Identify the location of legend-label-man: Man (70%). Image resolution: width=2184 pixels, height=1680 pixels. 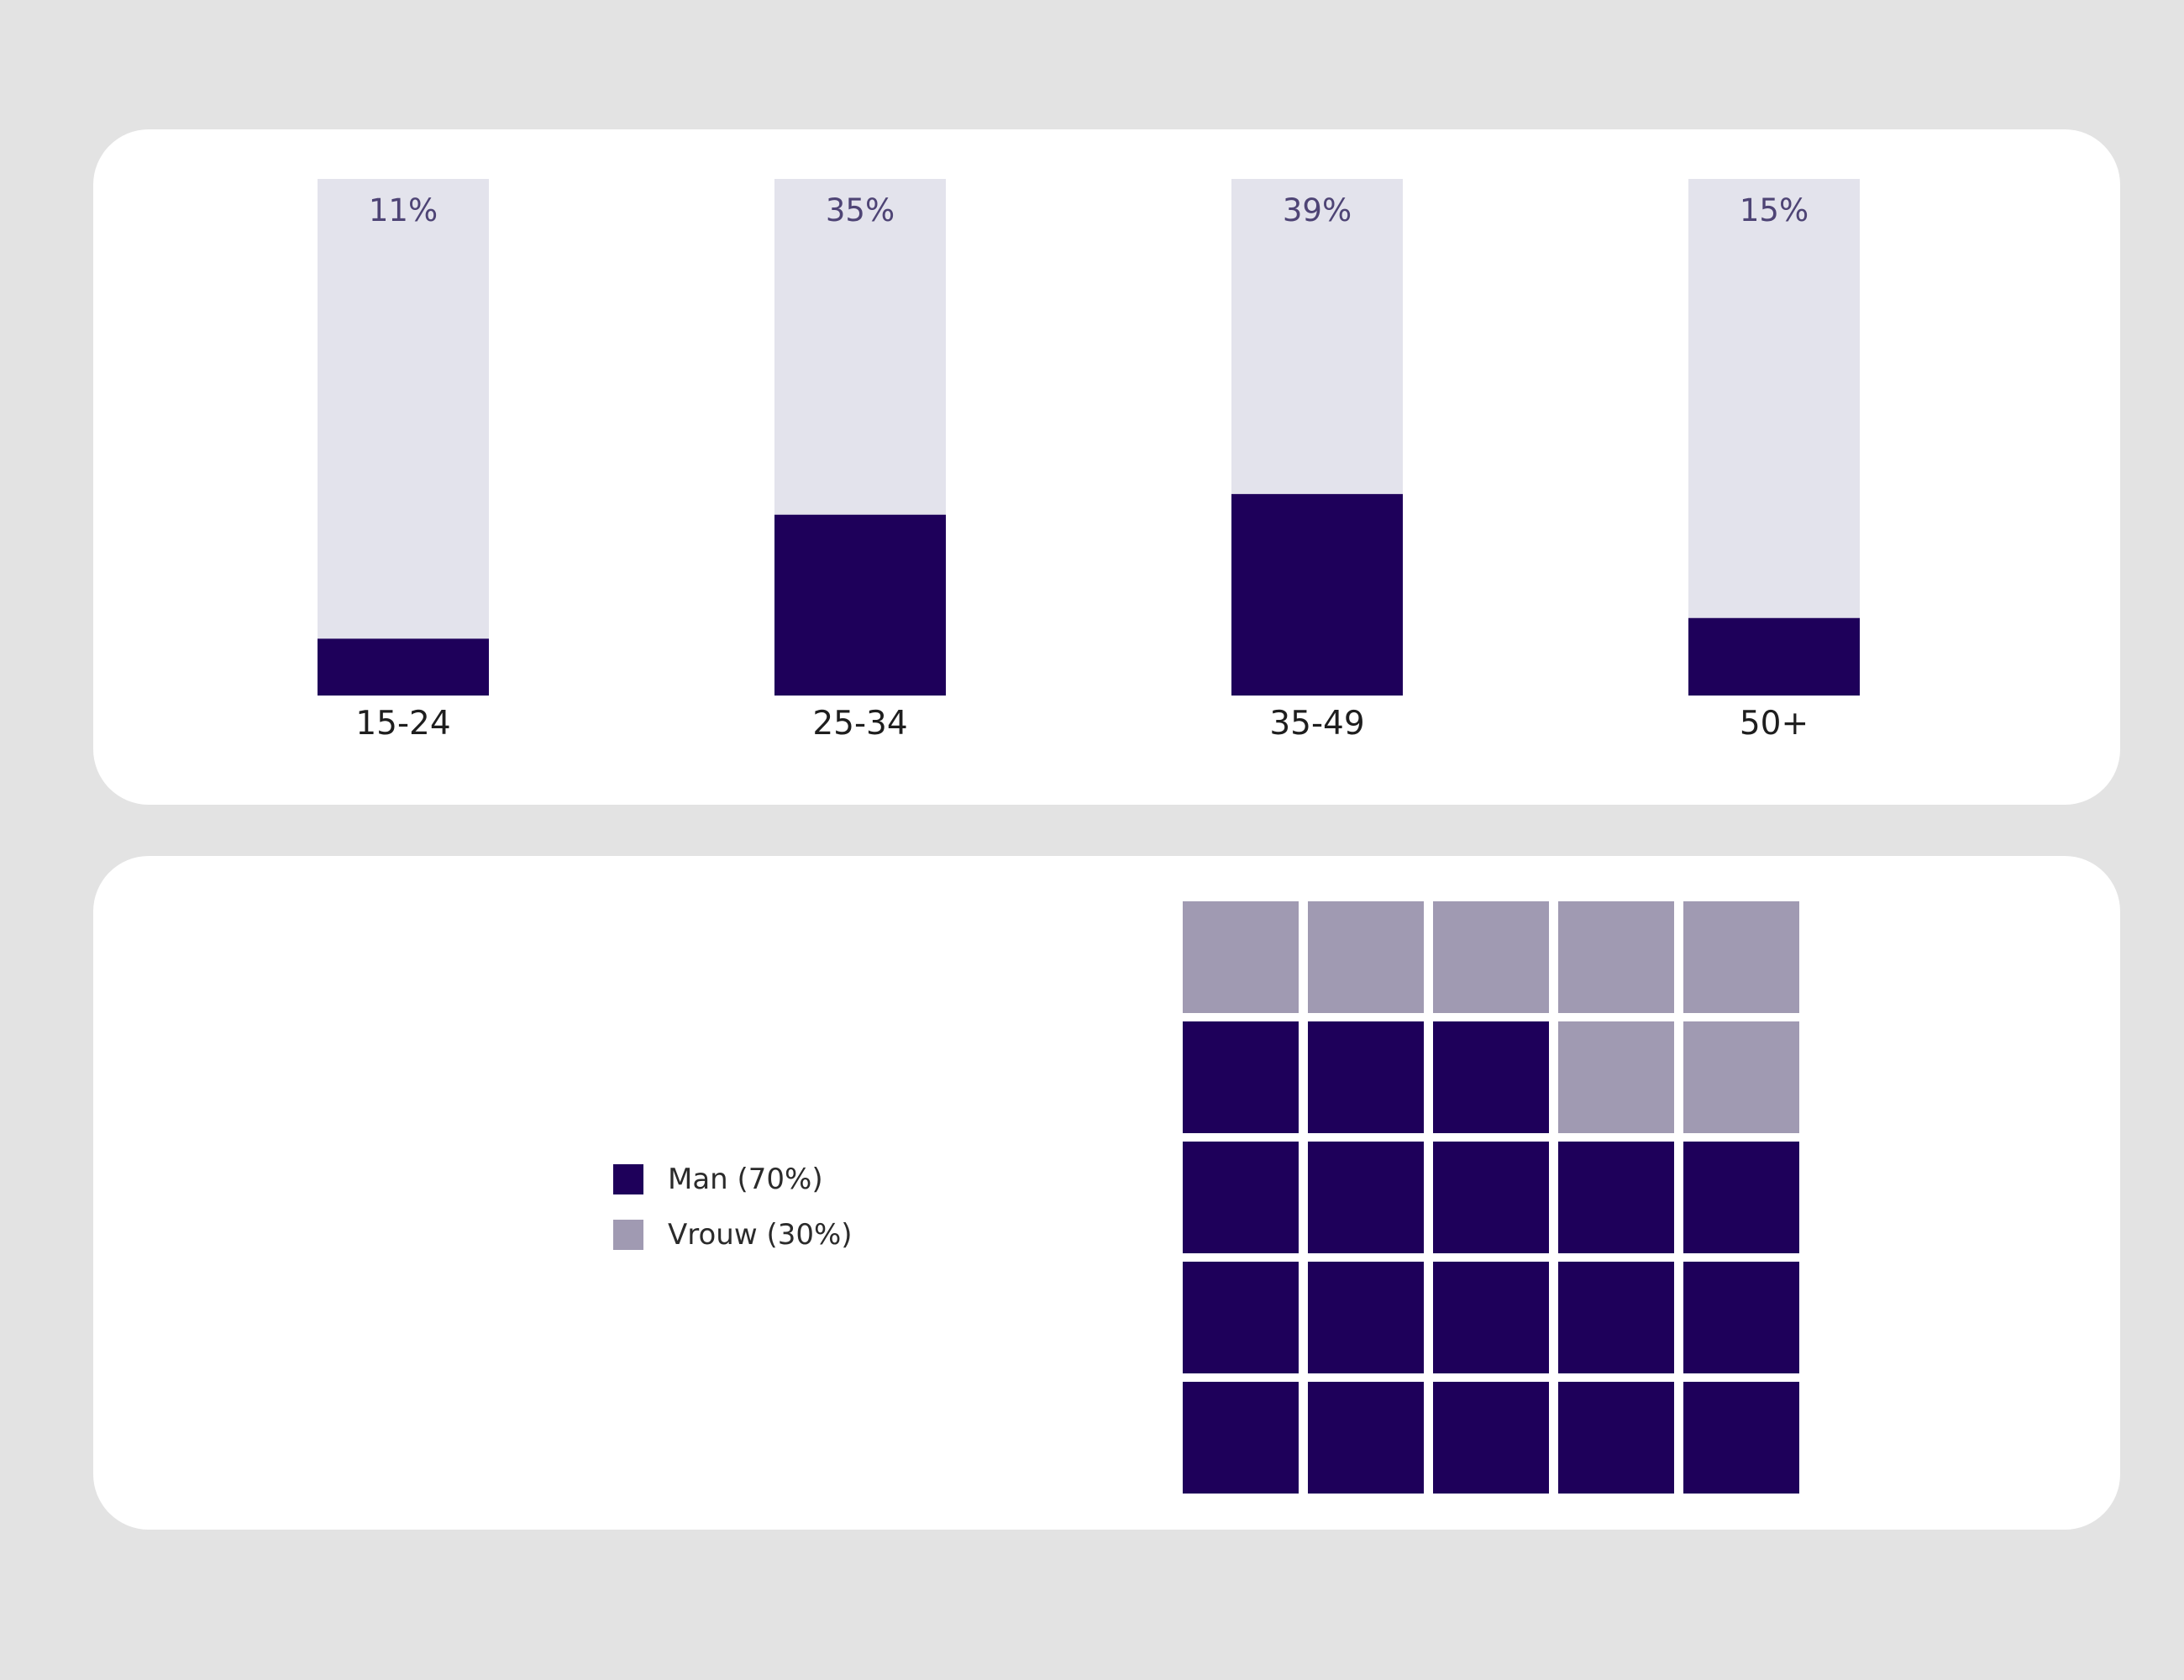
(745, 1179).